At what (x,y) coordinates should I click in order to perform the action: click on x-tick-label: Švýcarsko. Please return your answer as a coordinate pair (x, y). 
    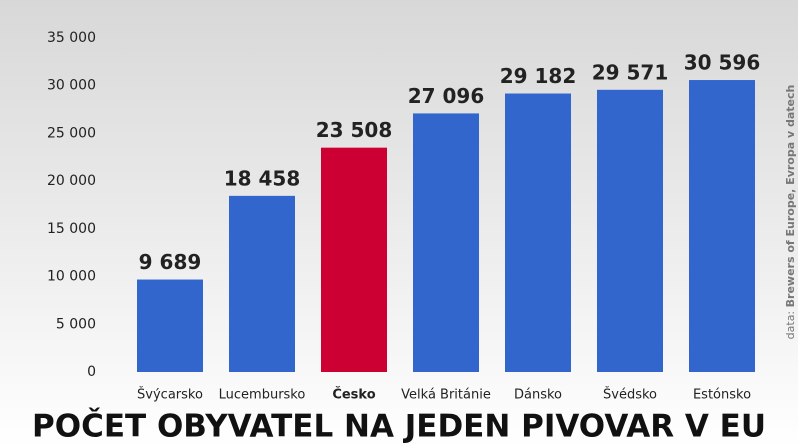
    Looking at the image, I should click on (170, 395).